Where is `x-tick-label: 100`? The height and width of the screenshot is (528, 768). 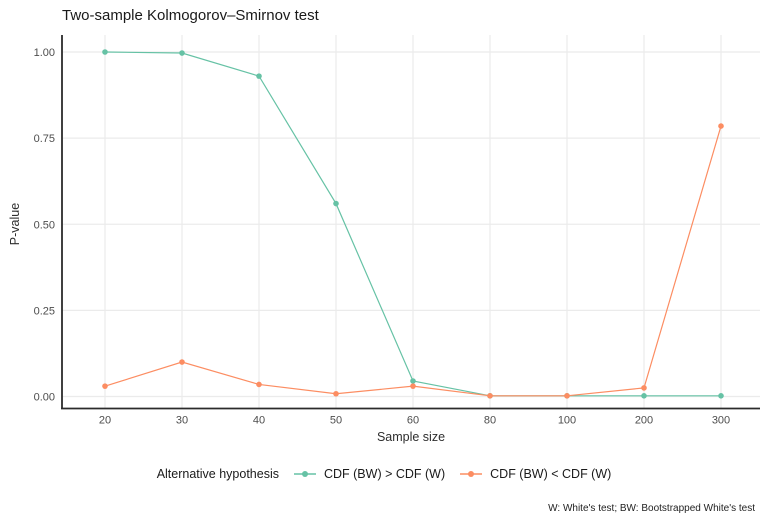
x-tick-label: 100 is located at coordinates (567, 421).